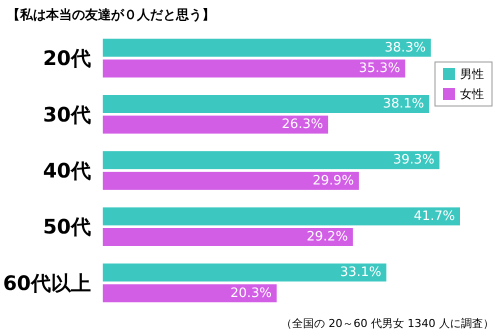  What do you see at coordinates (251, 293) in the screenshot?
I see `data-label: 20.3%` at bounding box center [251, 293].